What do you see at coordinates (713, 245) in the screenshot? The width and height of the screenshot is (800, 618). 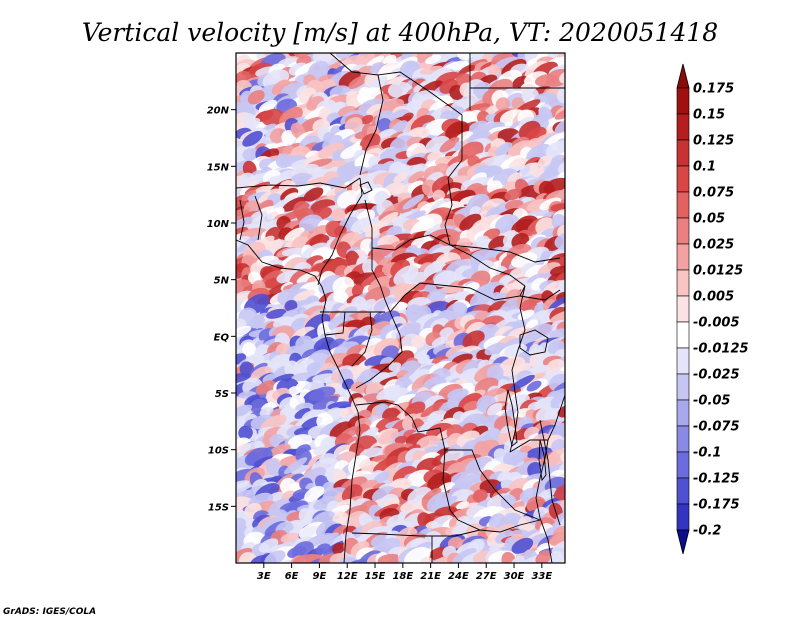 I see `colorbar-label: 0.025` at bounding box center [713, 245].